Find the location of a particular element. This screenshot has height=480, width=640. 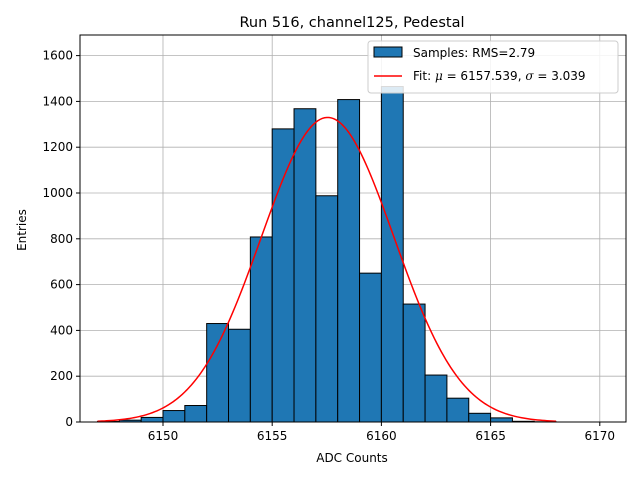

legend-fit-label: Fit: μ = 6157.539, σ = 3.039 is located at coordinates (499, 76).